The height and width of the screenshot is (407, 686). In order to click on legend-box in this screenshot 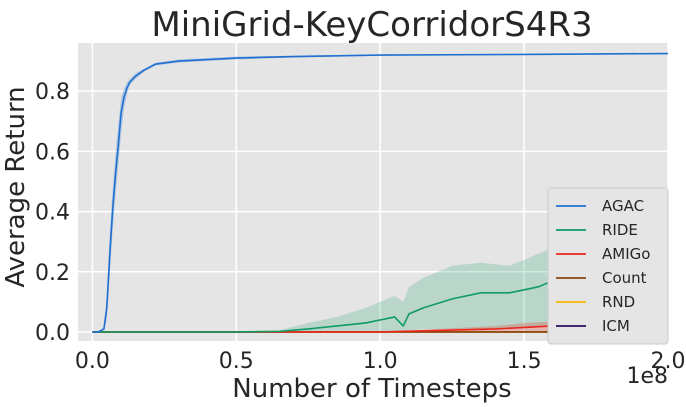, I will do `click(608, 266)`.